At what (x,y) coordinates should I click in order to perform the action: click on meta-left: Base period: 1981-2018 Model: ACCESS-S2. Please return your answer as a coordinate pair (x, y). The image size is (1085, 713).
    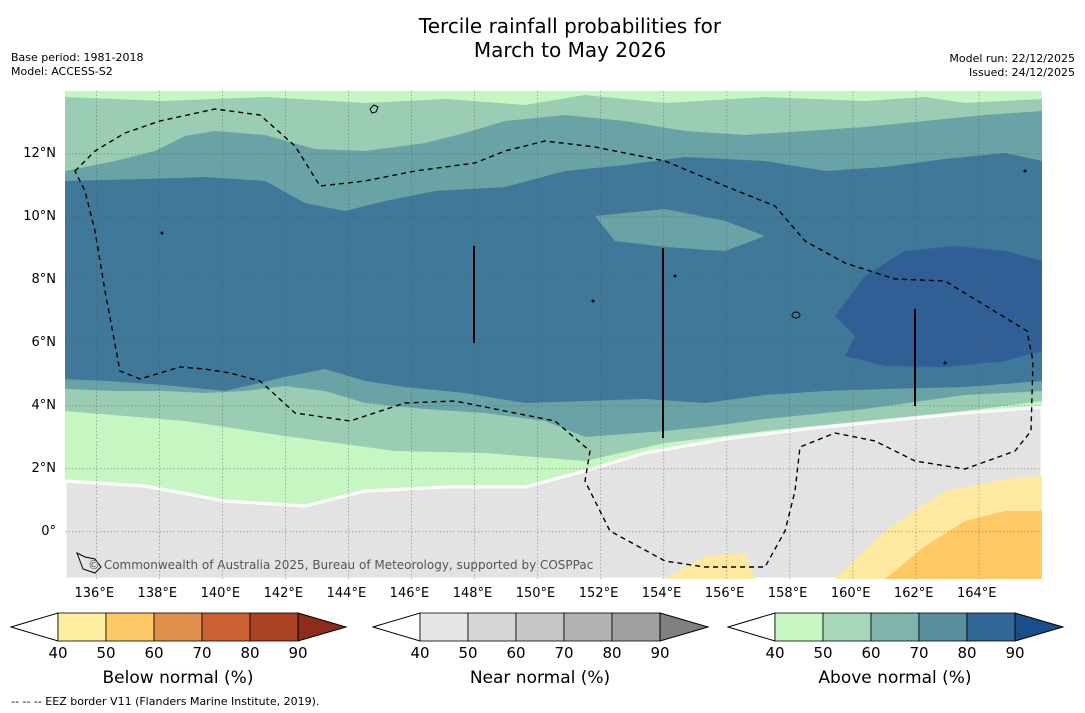
    Looking at the image, I should click on (77, 65).